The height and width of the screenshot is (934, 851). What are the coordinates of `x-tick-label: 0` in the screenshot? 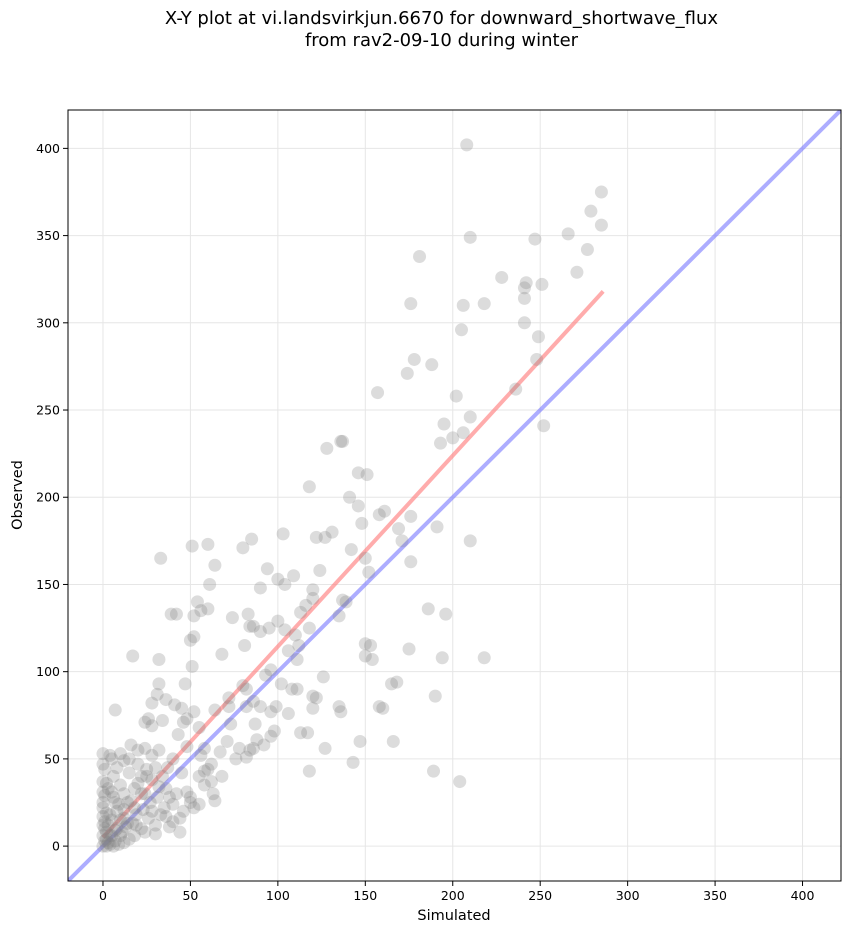 It's located at (103, 895).